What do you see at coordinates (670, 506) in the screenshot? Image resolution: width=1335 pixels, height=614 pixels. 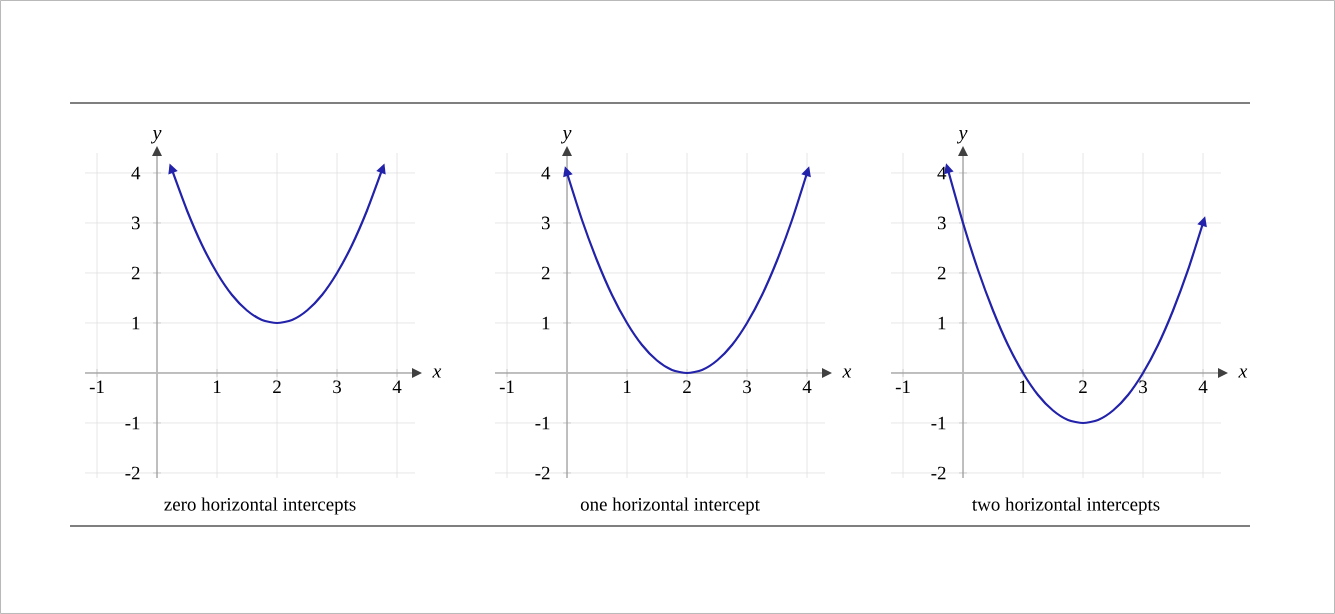 I see `text: one horizontal intercept` at bounding box center [670, 506].